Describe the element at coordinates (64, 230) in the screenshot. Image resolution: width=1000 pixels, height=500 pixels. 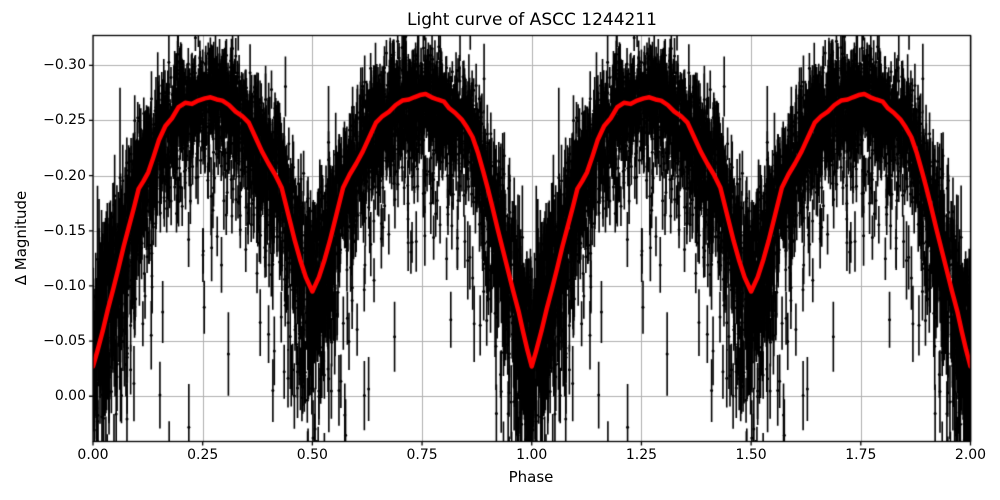
I see `y-tick-label: −0.15` at that location.